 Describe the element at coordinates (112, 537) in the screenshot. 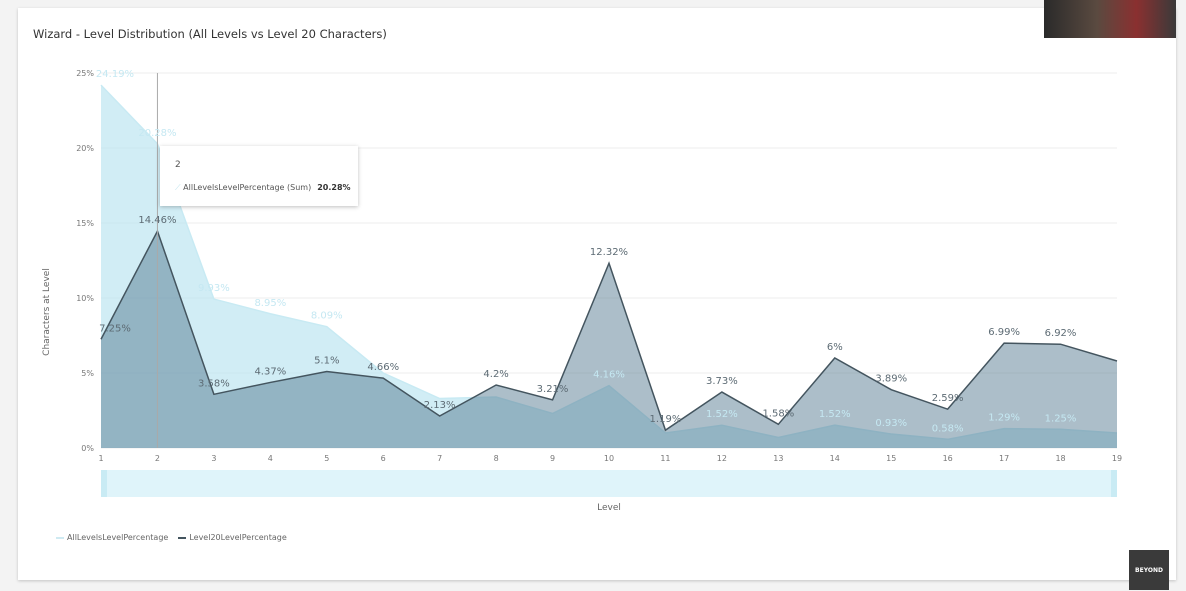

I see `legend-item-all-levels: AllLevelsLevelPercentage` at that location.